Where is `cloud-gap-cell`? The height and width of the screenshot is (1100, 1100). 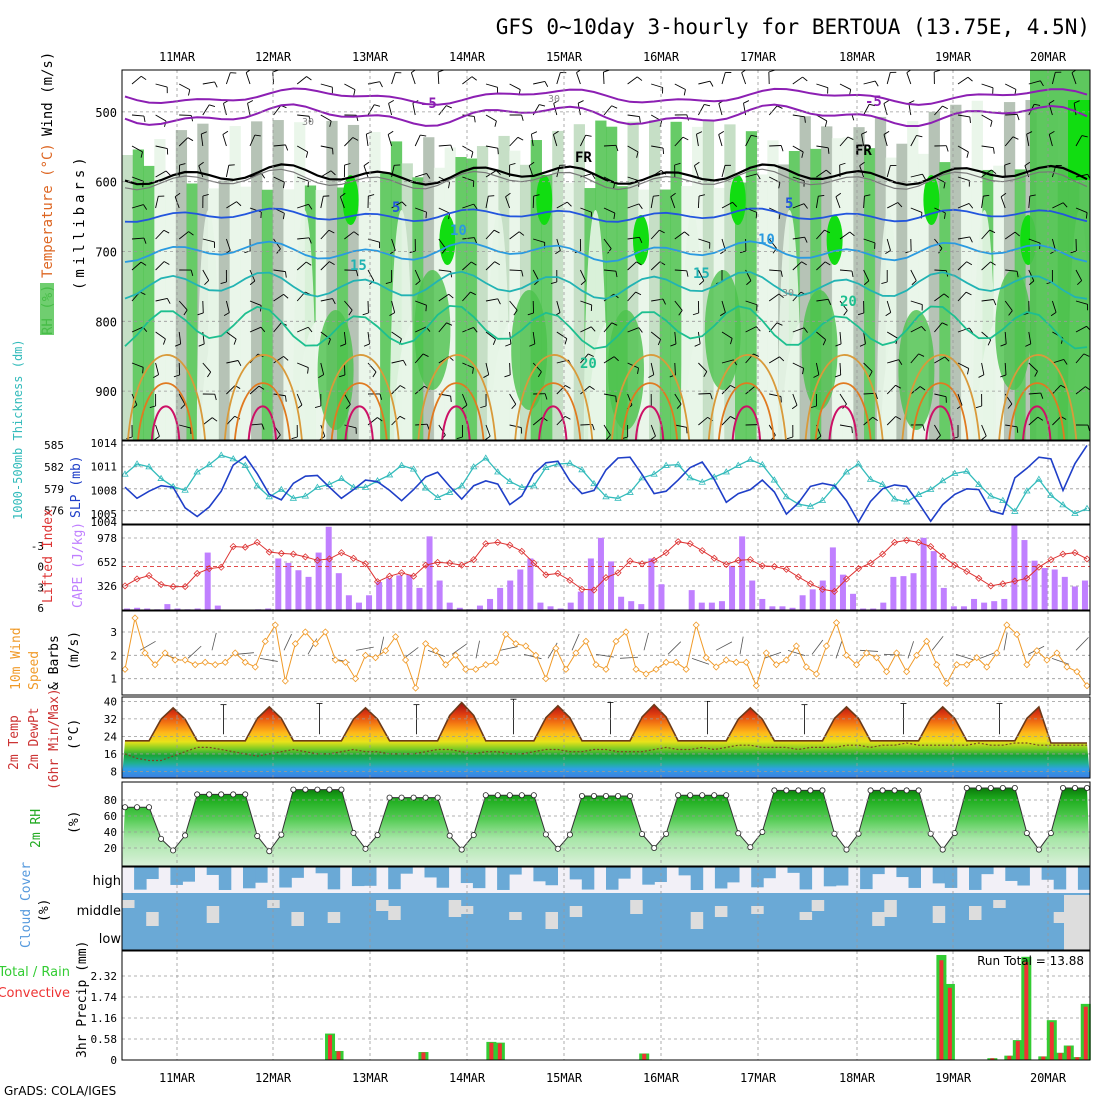 cloud-gap-cell is located at coordinates (334, 917).